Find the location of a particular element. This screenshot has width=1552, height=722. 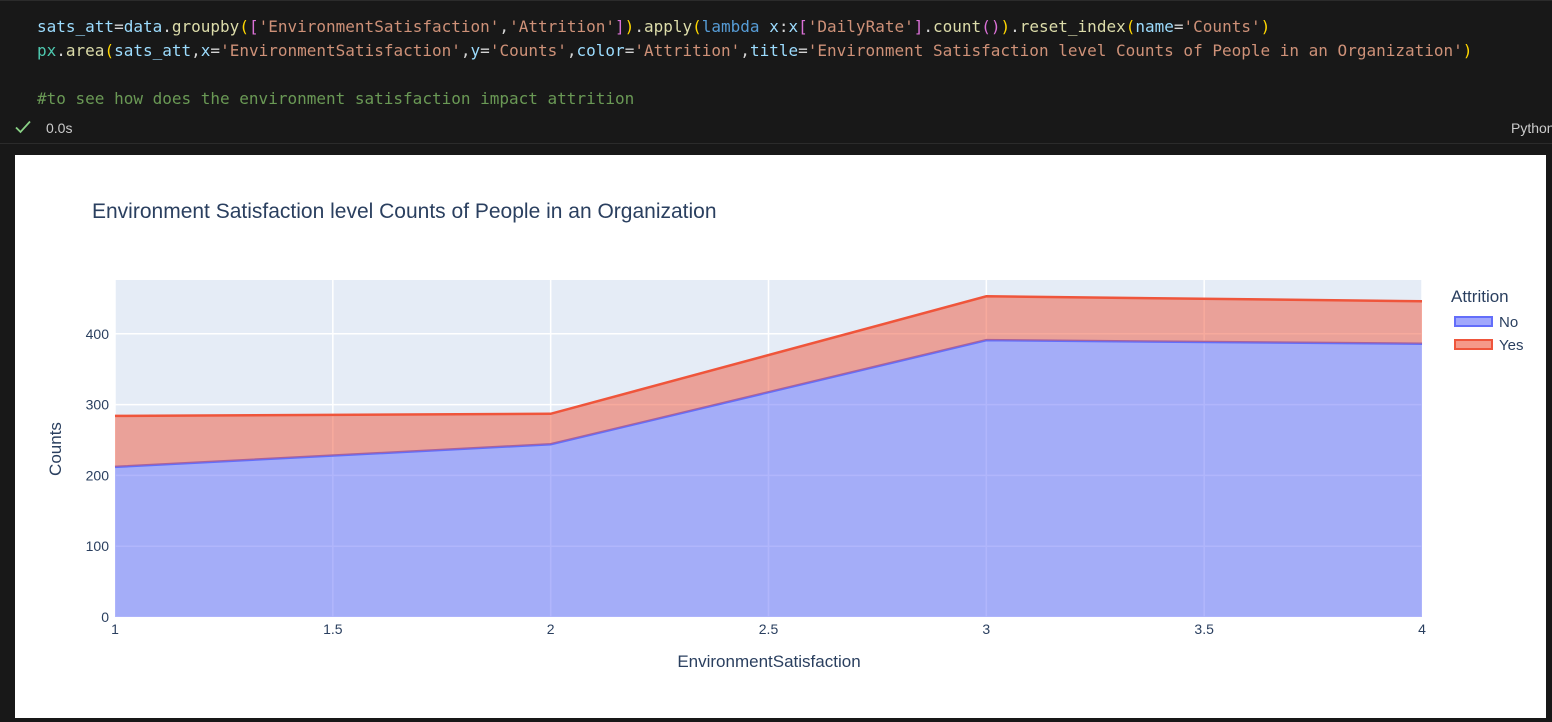

code-token: reset_index is located at coordinates (1073, 26).